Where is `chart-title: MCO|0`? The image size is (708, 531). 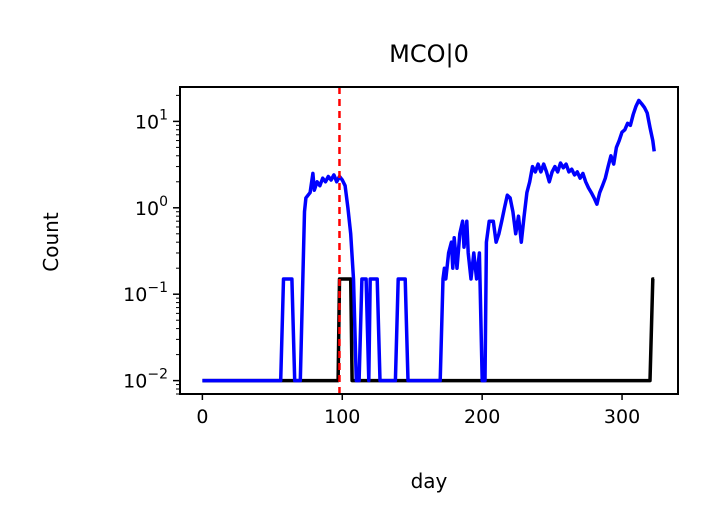
chart-title: MCO|0 is located at coordinates (429, 54).